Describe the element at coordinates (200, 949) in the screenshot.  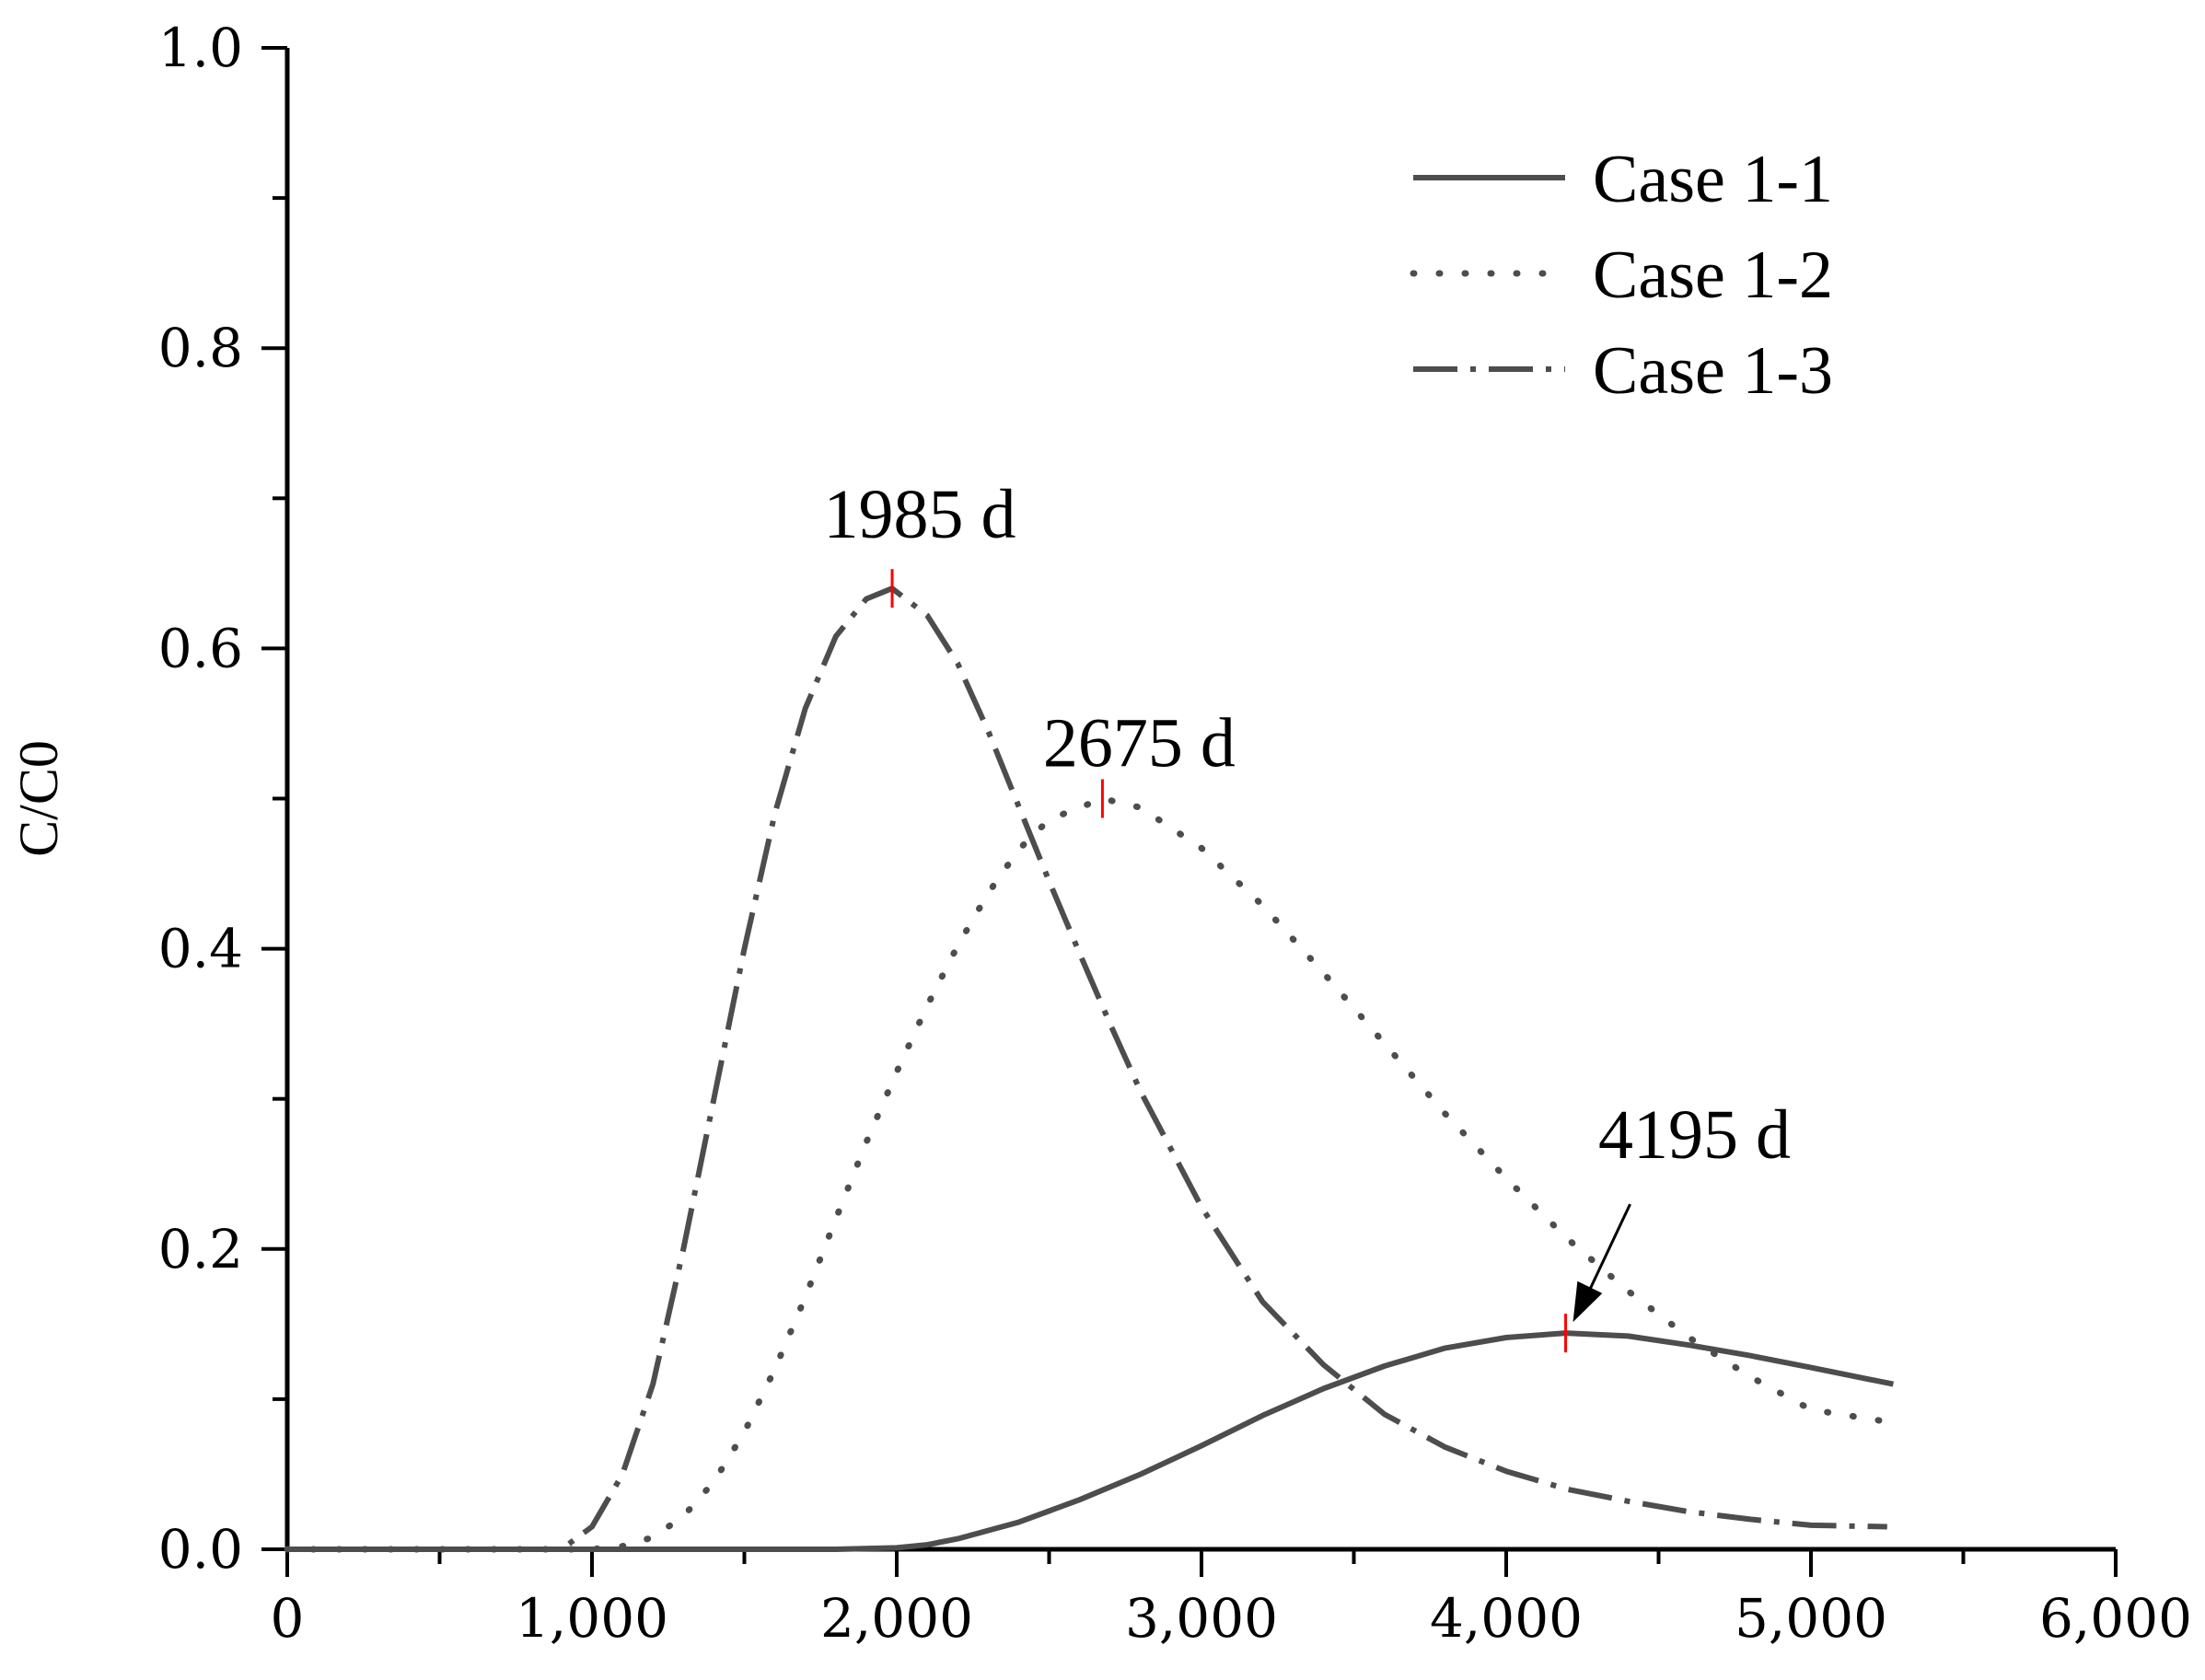
I see `y-tick-label: 0.4` at that location.